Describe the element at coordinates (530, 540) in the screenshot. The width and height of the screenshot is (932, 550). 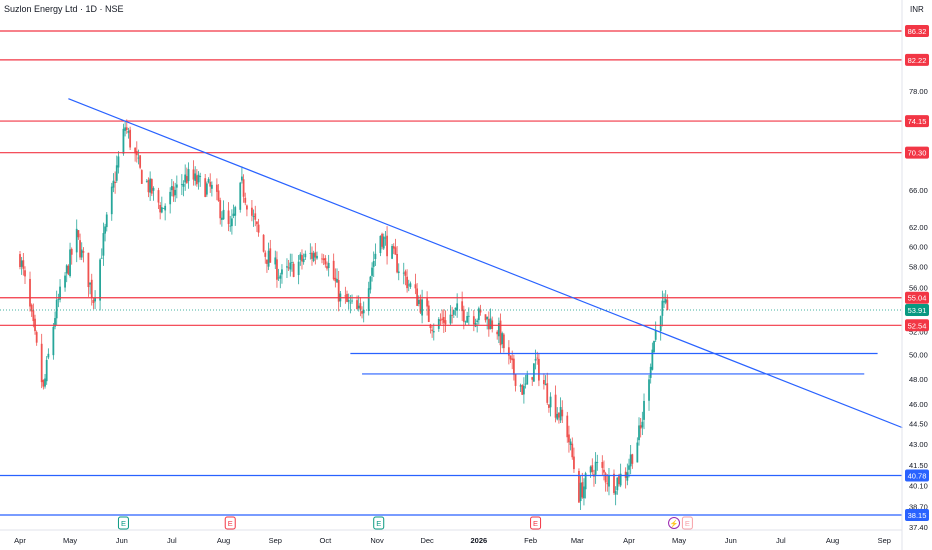
I see `x-tick-label: Feb` at that location.